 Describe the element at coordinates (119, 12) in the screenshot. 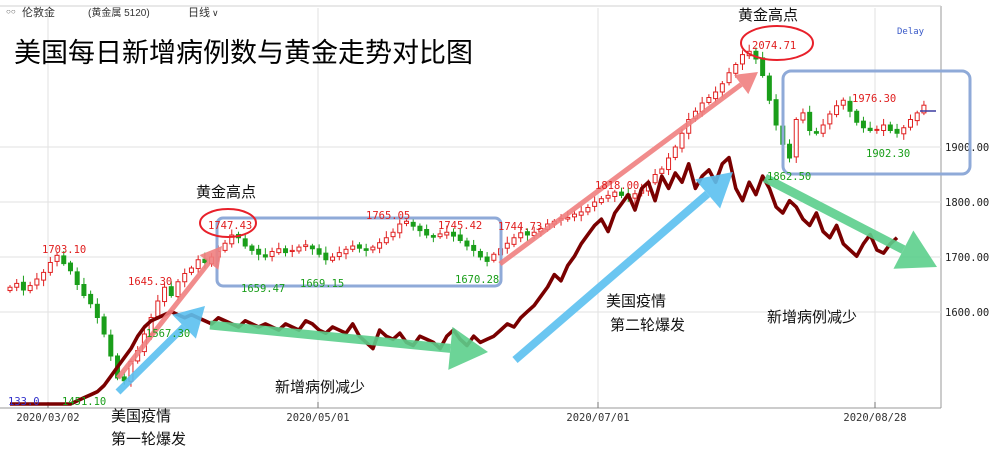

I see `product-label: (黄金属 5120)` at that location.